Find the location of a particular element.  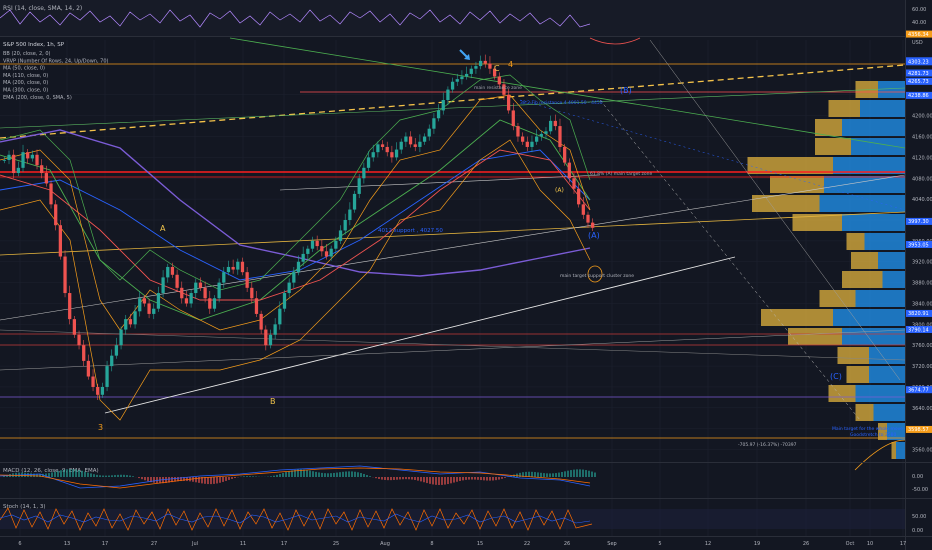

macd-line is located at coordinates (295, 477).